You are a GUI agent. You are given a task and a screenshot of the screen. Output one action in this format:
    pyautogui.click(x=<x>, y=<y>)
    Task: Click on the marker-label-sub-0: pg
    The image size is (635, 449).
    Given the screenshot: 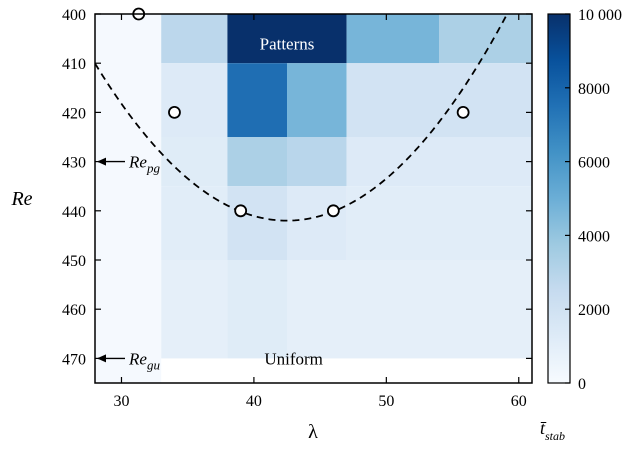 What is the action you would take?
    pyautogui.click(x=153, y=168)
    